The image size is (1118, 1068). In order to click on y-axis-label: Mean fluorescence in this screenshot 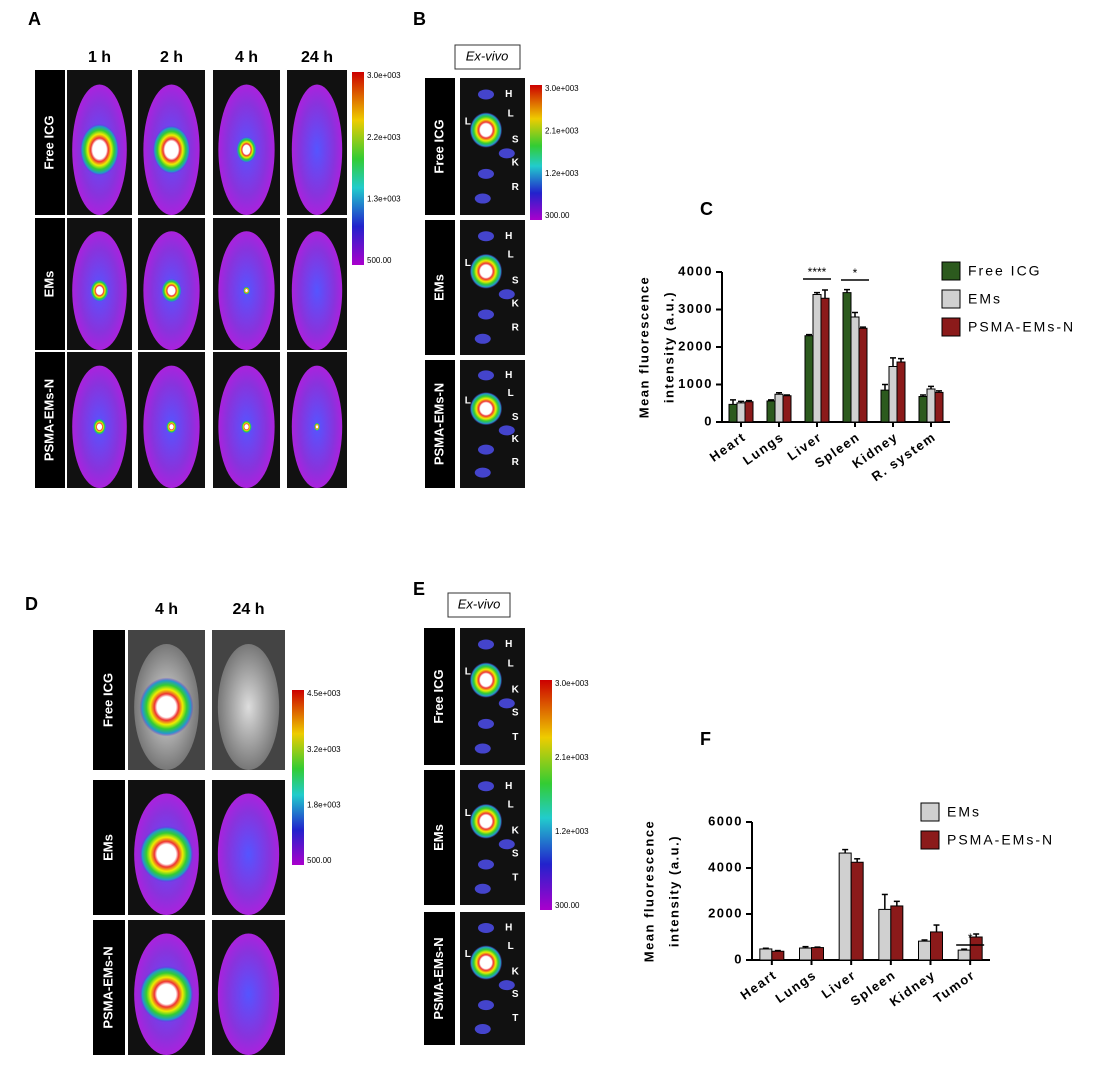, I will do `click(648, 891)`.